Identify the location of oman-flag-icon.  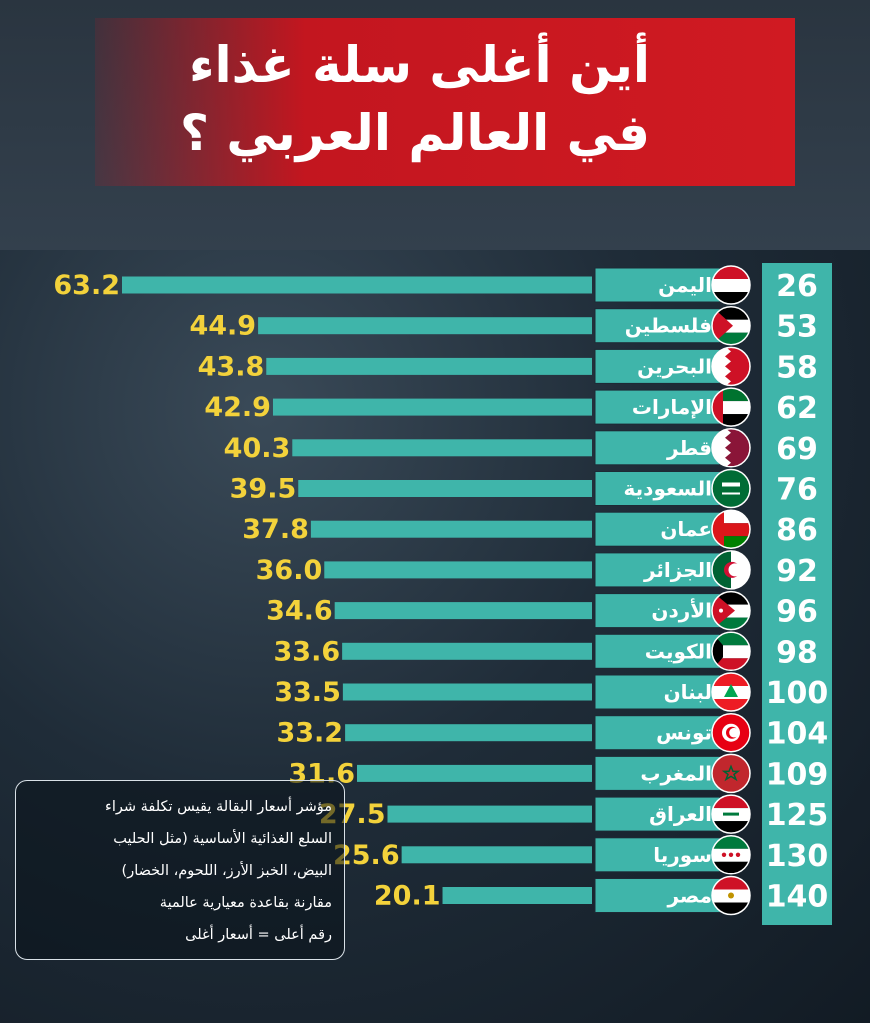
(731, 529).